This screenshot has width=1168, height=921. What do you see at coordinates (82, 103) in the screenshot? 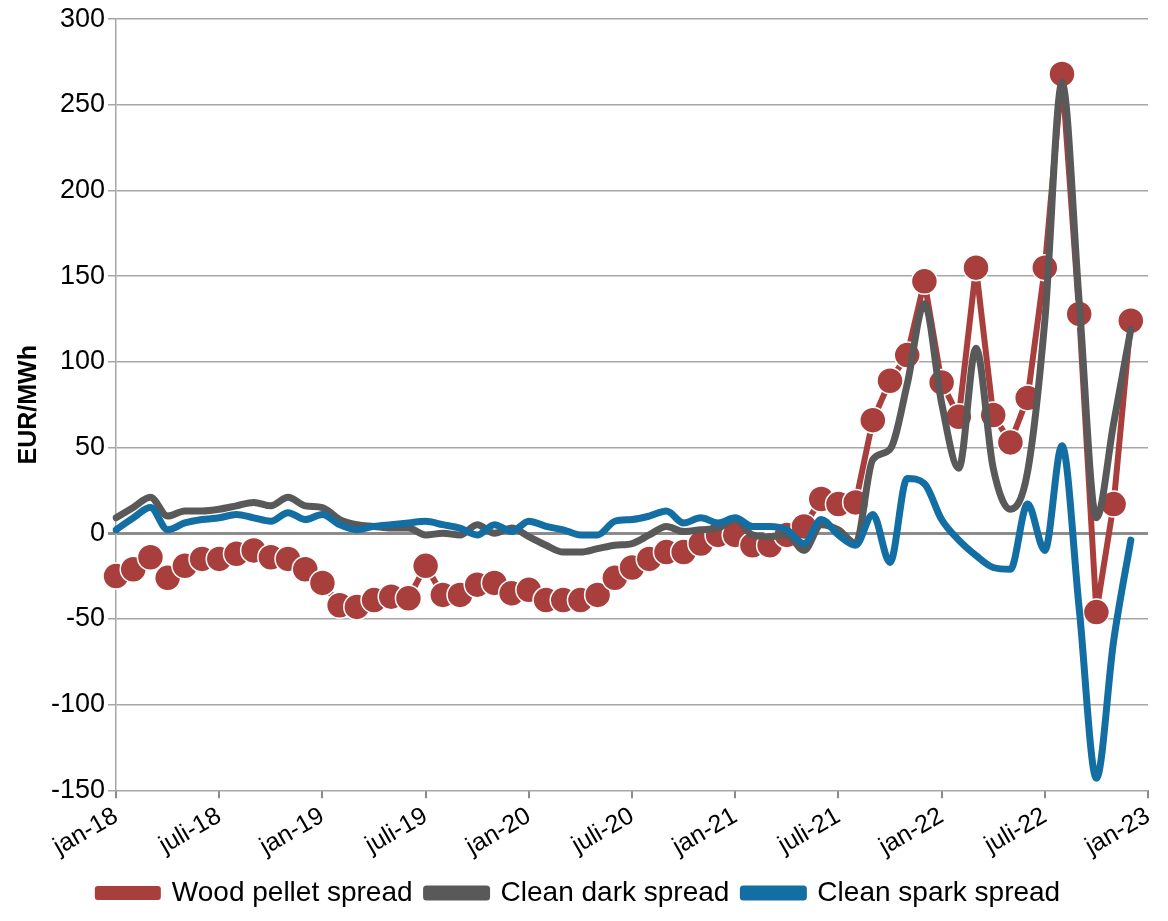
I see `y-tick-label: 250` at bounding box center [82, 103].